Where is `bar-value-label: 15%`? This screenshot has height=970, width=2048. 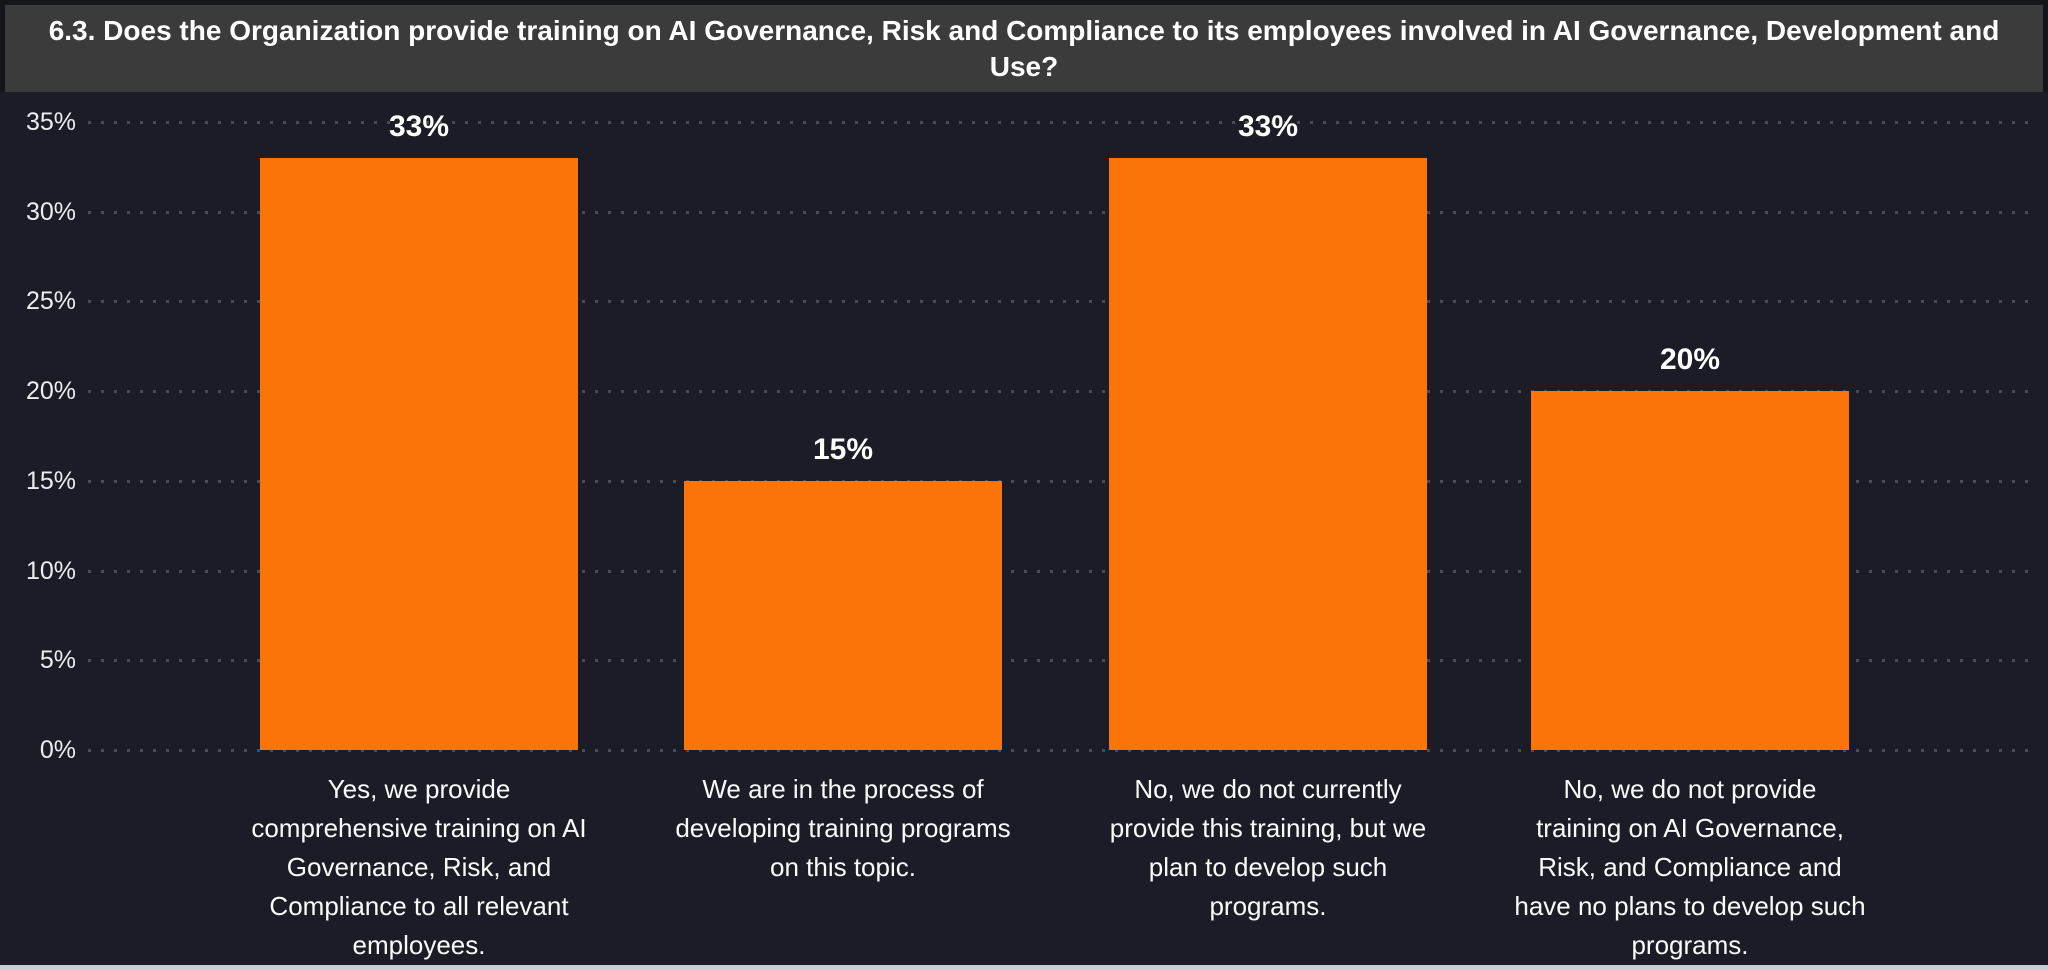 bar-value-label: 15% is located at coordinates (843, 449).